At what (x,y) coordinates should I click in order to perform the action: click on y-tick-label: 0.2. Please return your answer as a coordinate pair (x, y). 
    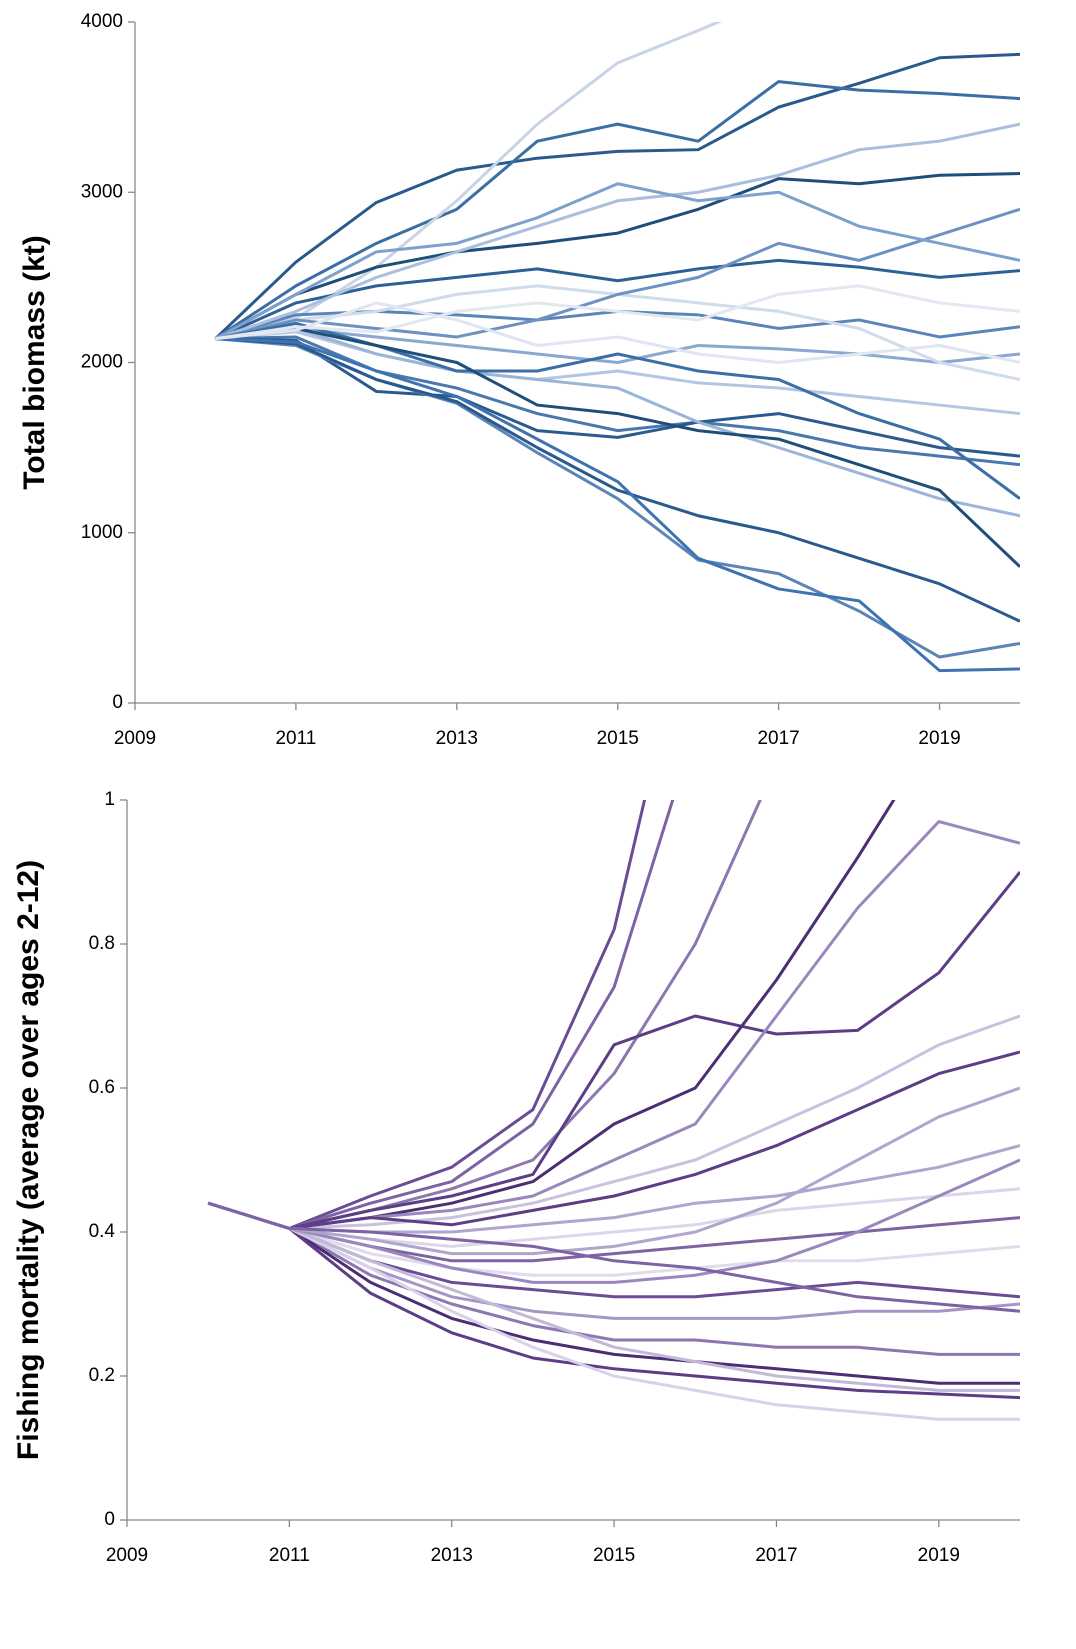
    Looking at the image, I should click on (102, 1375).